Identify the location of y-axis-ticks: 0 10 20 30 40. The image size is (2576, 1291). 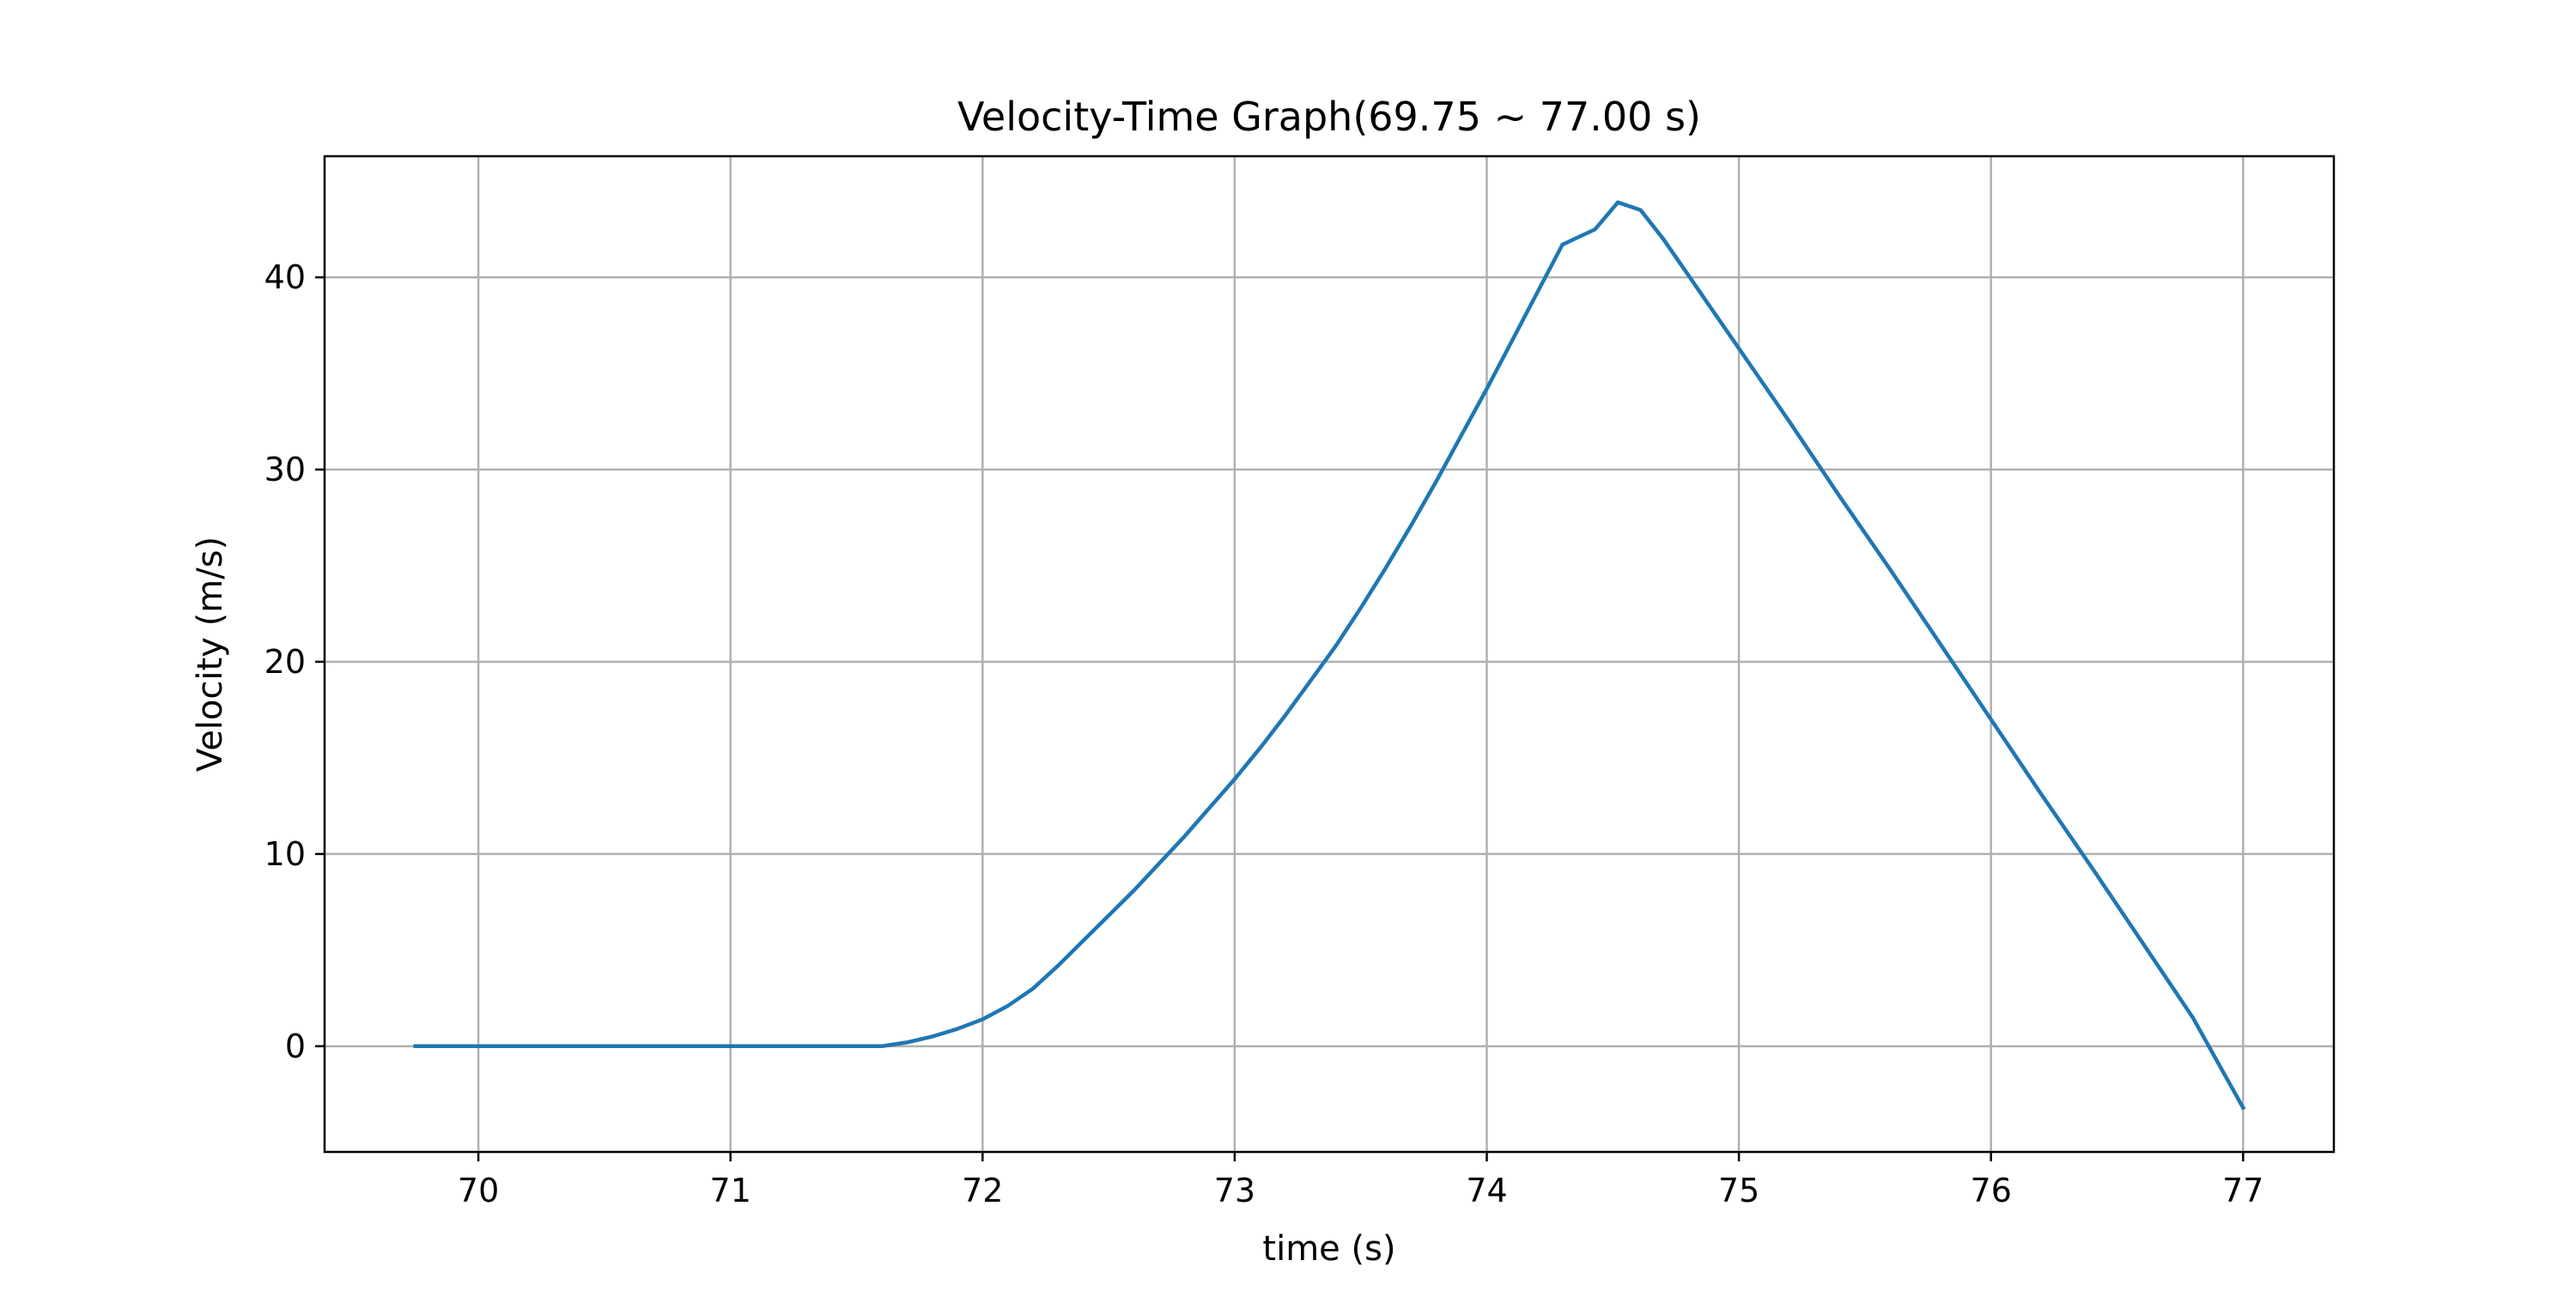
(294, 661).